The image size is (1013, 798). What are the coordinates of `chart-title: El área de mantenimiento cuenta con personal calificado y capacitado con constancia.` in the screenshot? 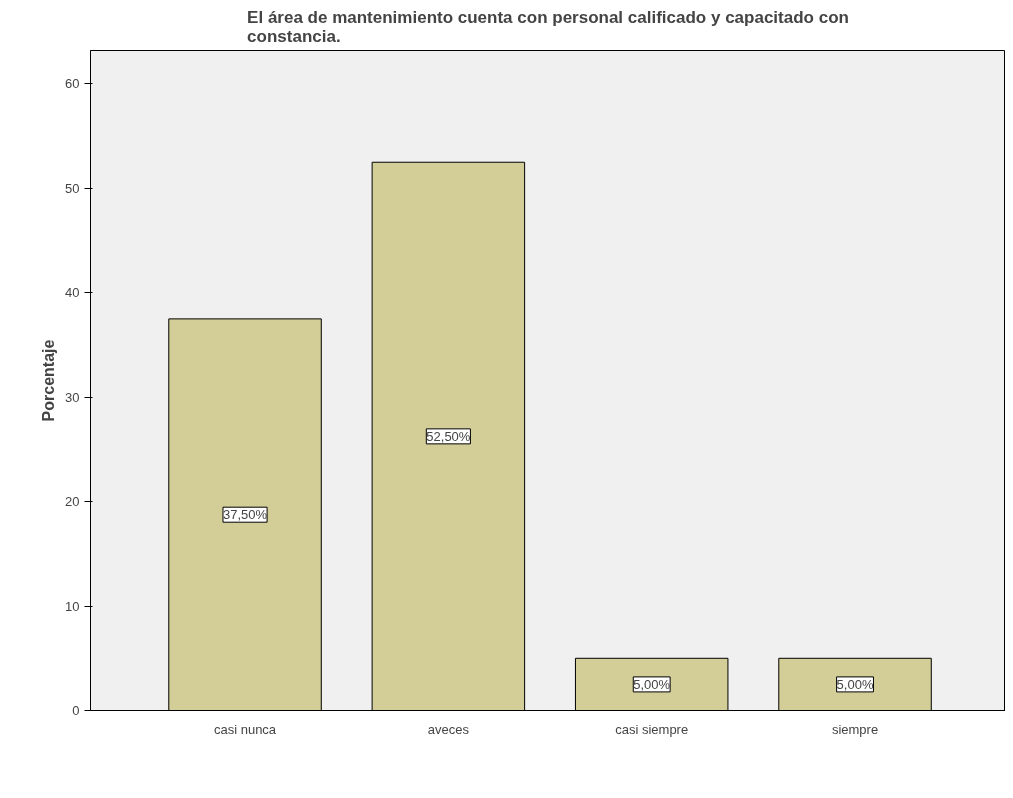 It's located at (548, 26).